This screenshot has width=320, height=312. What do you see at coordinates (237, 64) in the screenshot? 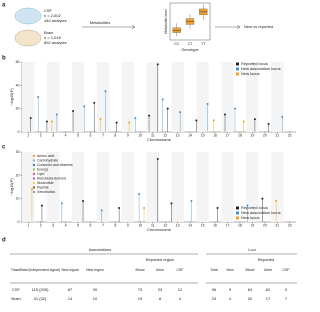
I see `legend-swatch` at bounding box center [237, 64].